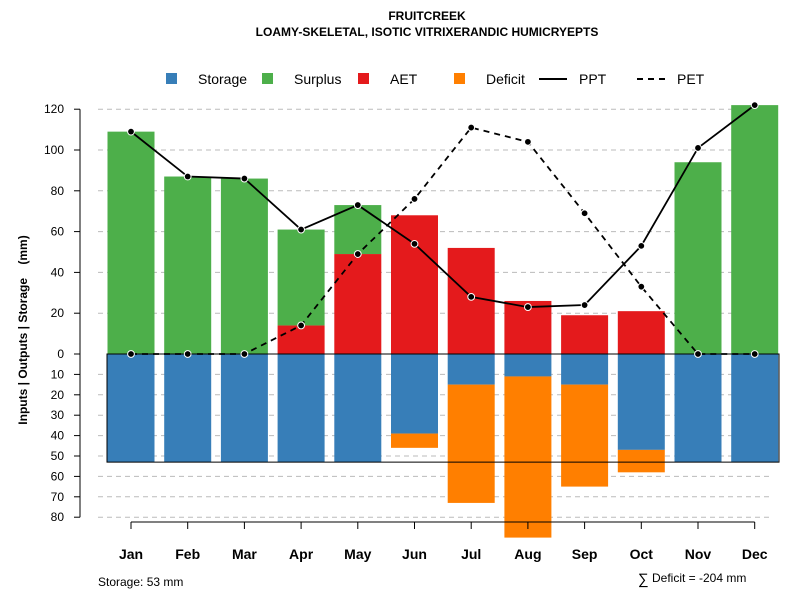 The width and height of the screenshot is (800, 600). What do you see at coordinates (357, 554) in the screenshot?
I see `x-tick-label: May` at bounding box center [357, 554].